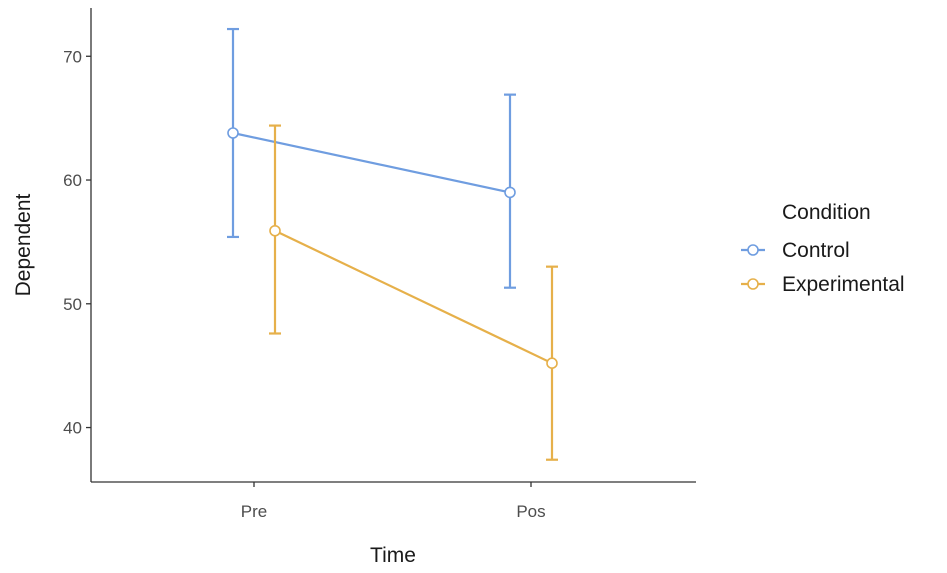 The height and width of the screenshot is (573, 947). What do you see at coordinates (72, 428) in the screenshot?
I see `y-tick-label: 40` at bounding box center [72, 428].